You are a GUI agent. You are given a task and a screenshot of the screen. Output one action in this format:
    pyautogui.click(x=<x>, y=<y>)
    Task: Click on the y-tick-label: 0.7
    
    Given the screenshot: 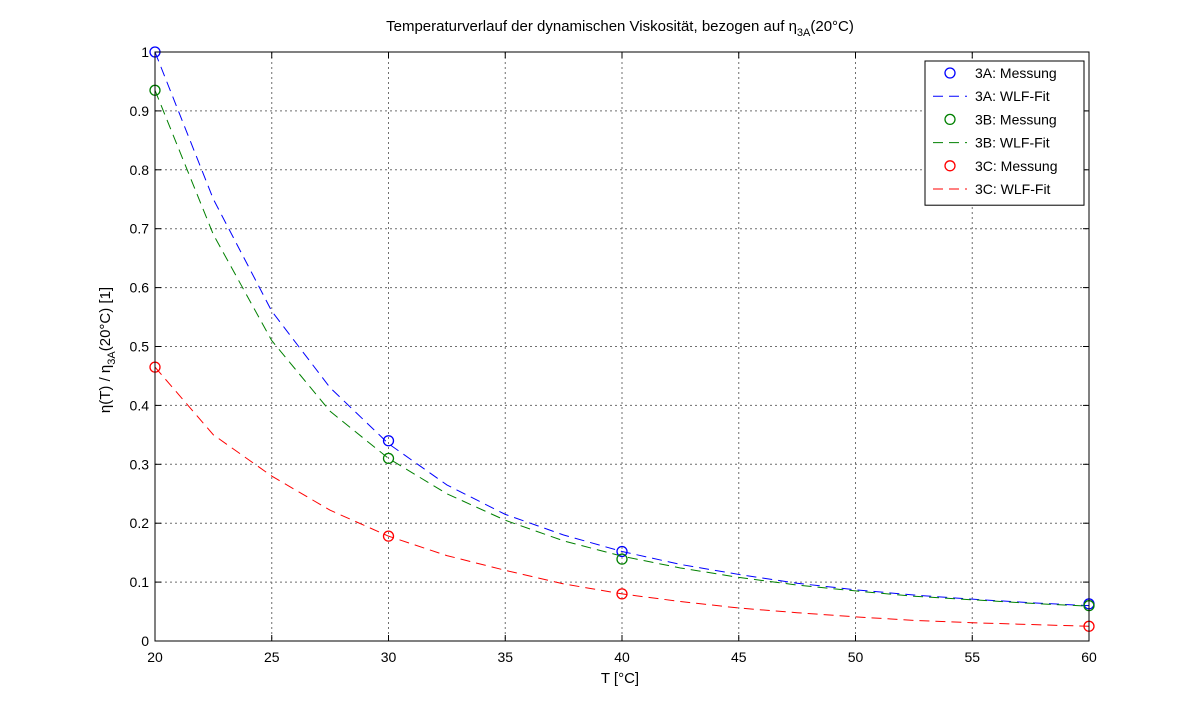 What is the action you would take?
    pyautogui.click(x=140, y=229)
    